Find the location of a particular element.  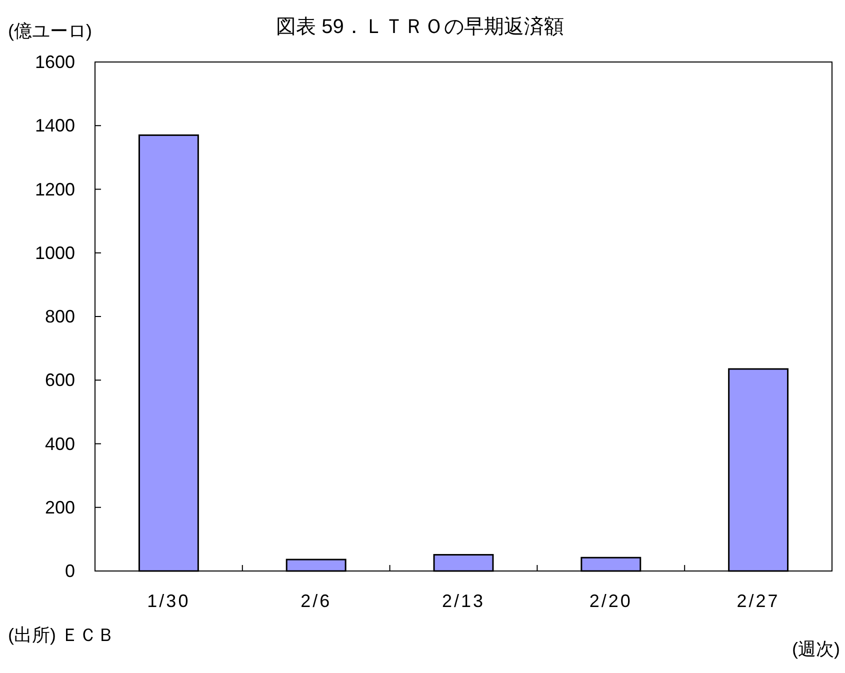

x-tick-label: 2/6 is located at coordinates (316, 601).